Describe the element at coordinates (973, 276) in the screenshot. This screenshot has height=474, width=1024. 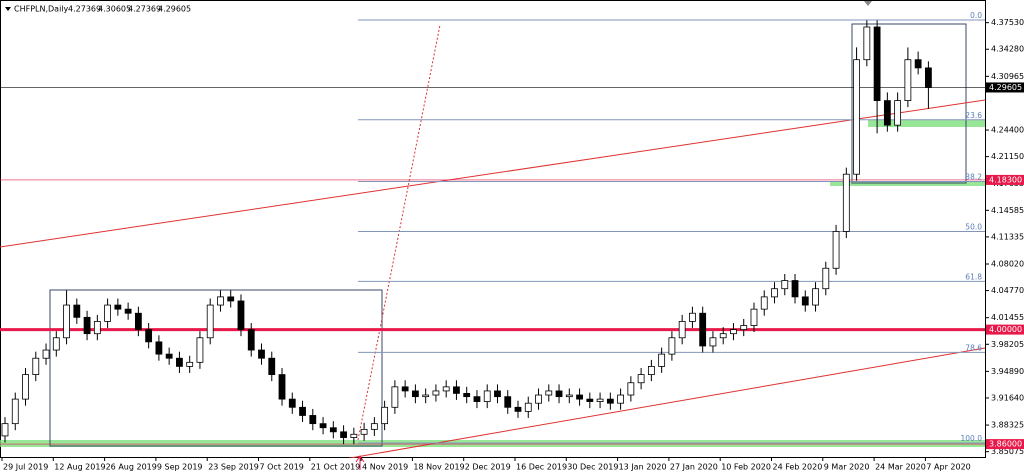
I see `fib-label: 61.8` at that location.